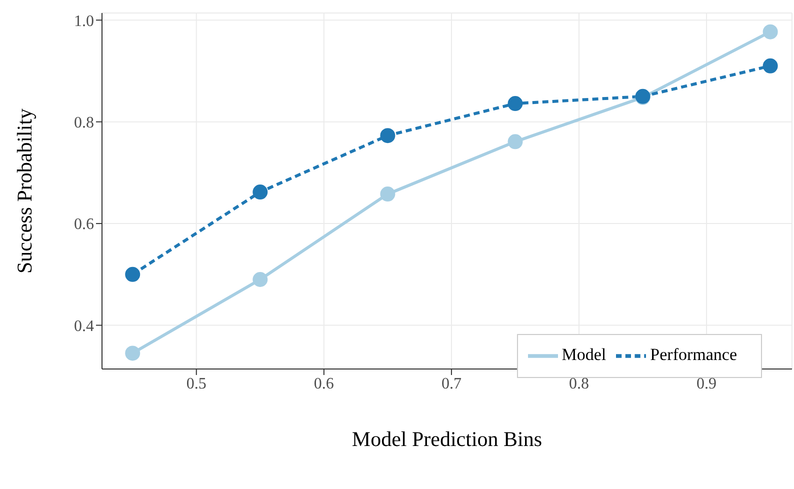  Describe the element at coordinates (196, 383) in the screenshot. I see `x-tick-label: 0.5` at that location.